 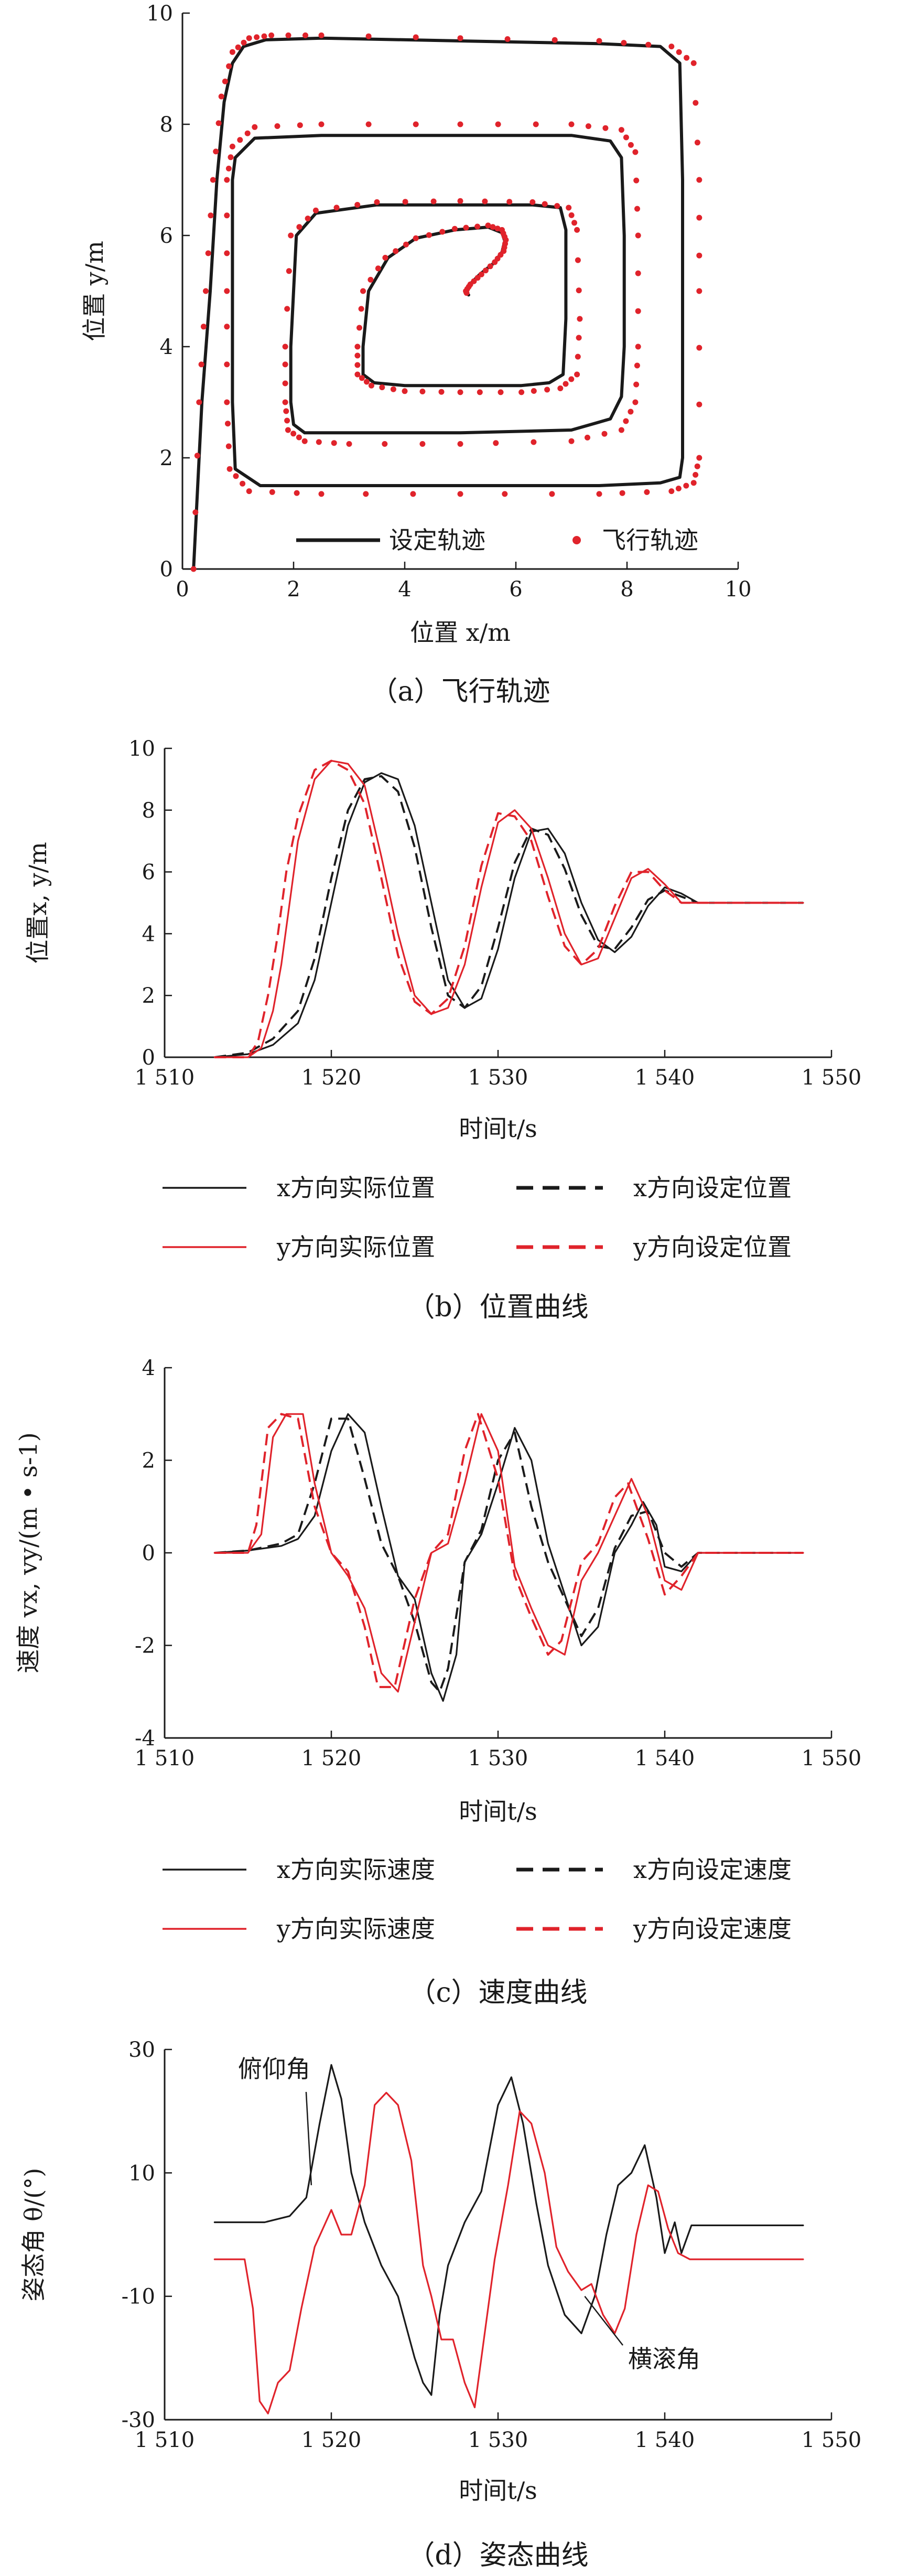 I want to click on y-tick-label: -4, so click(x=145, y=1738).